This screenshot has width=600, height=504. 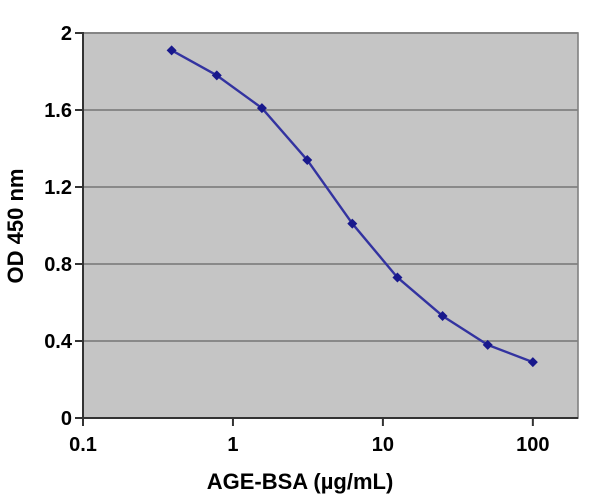 I want to click on x-tick-label: 100, so click(x=532, y=445).